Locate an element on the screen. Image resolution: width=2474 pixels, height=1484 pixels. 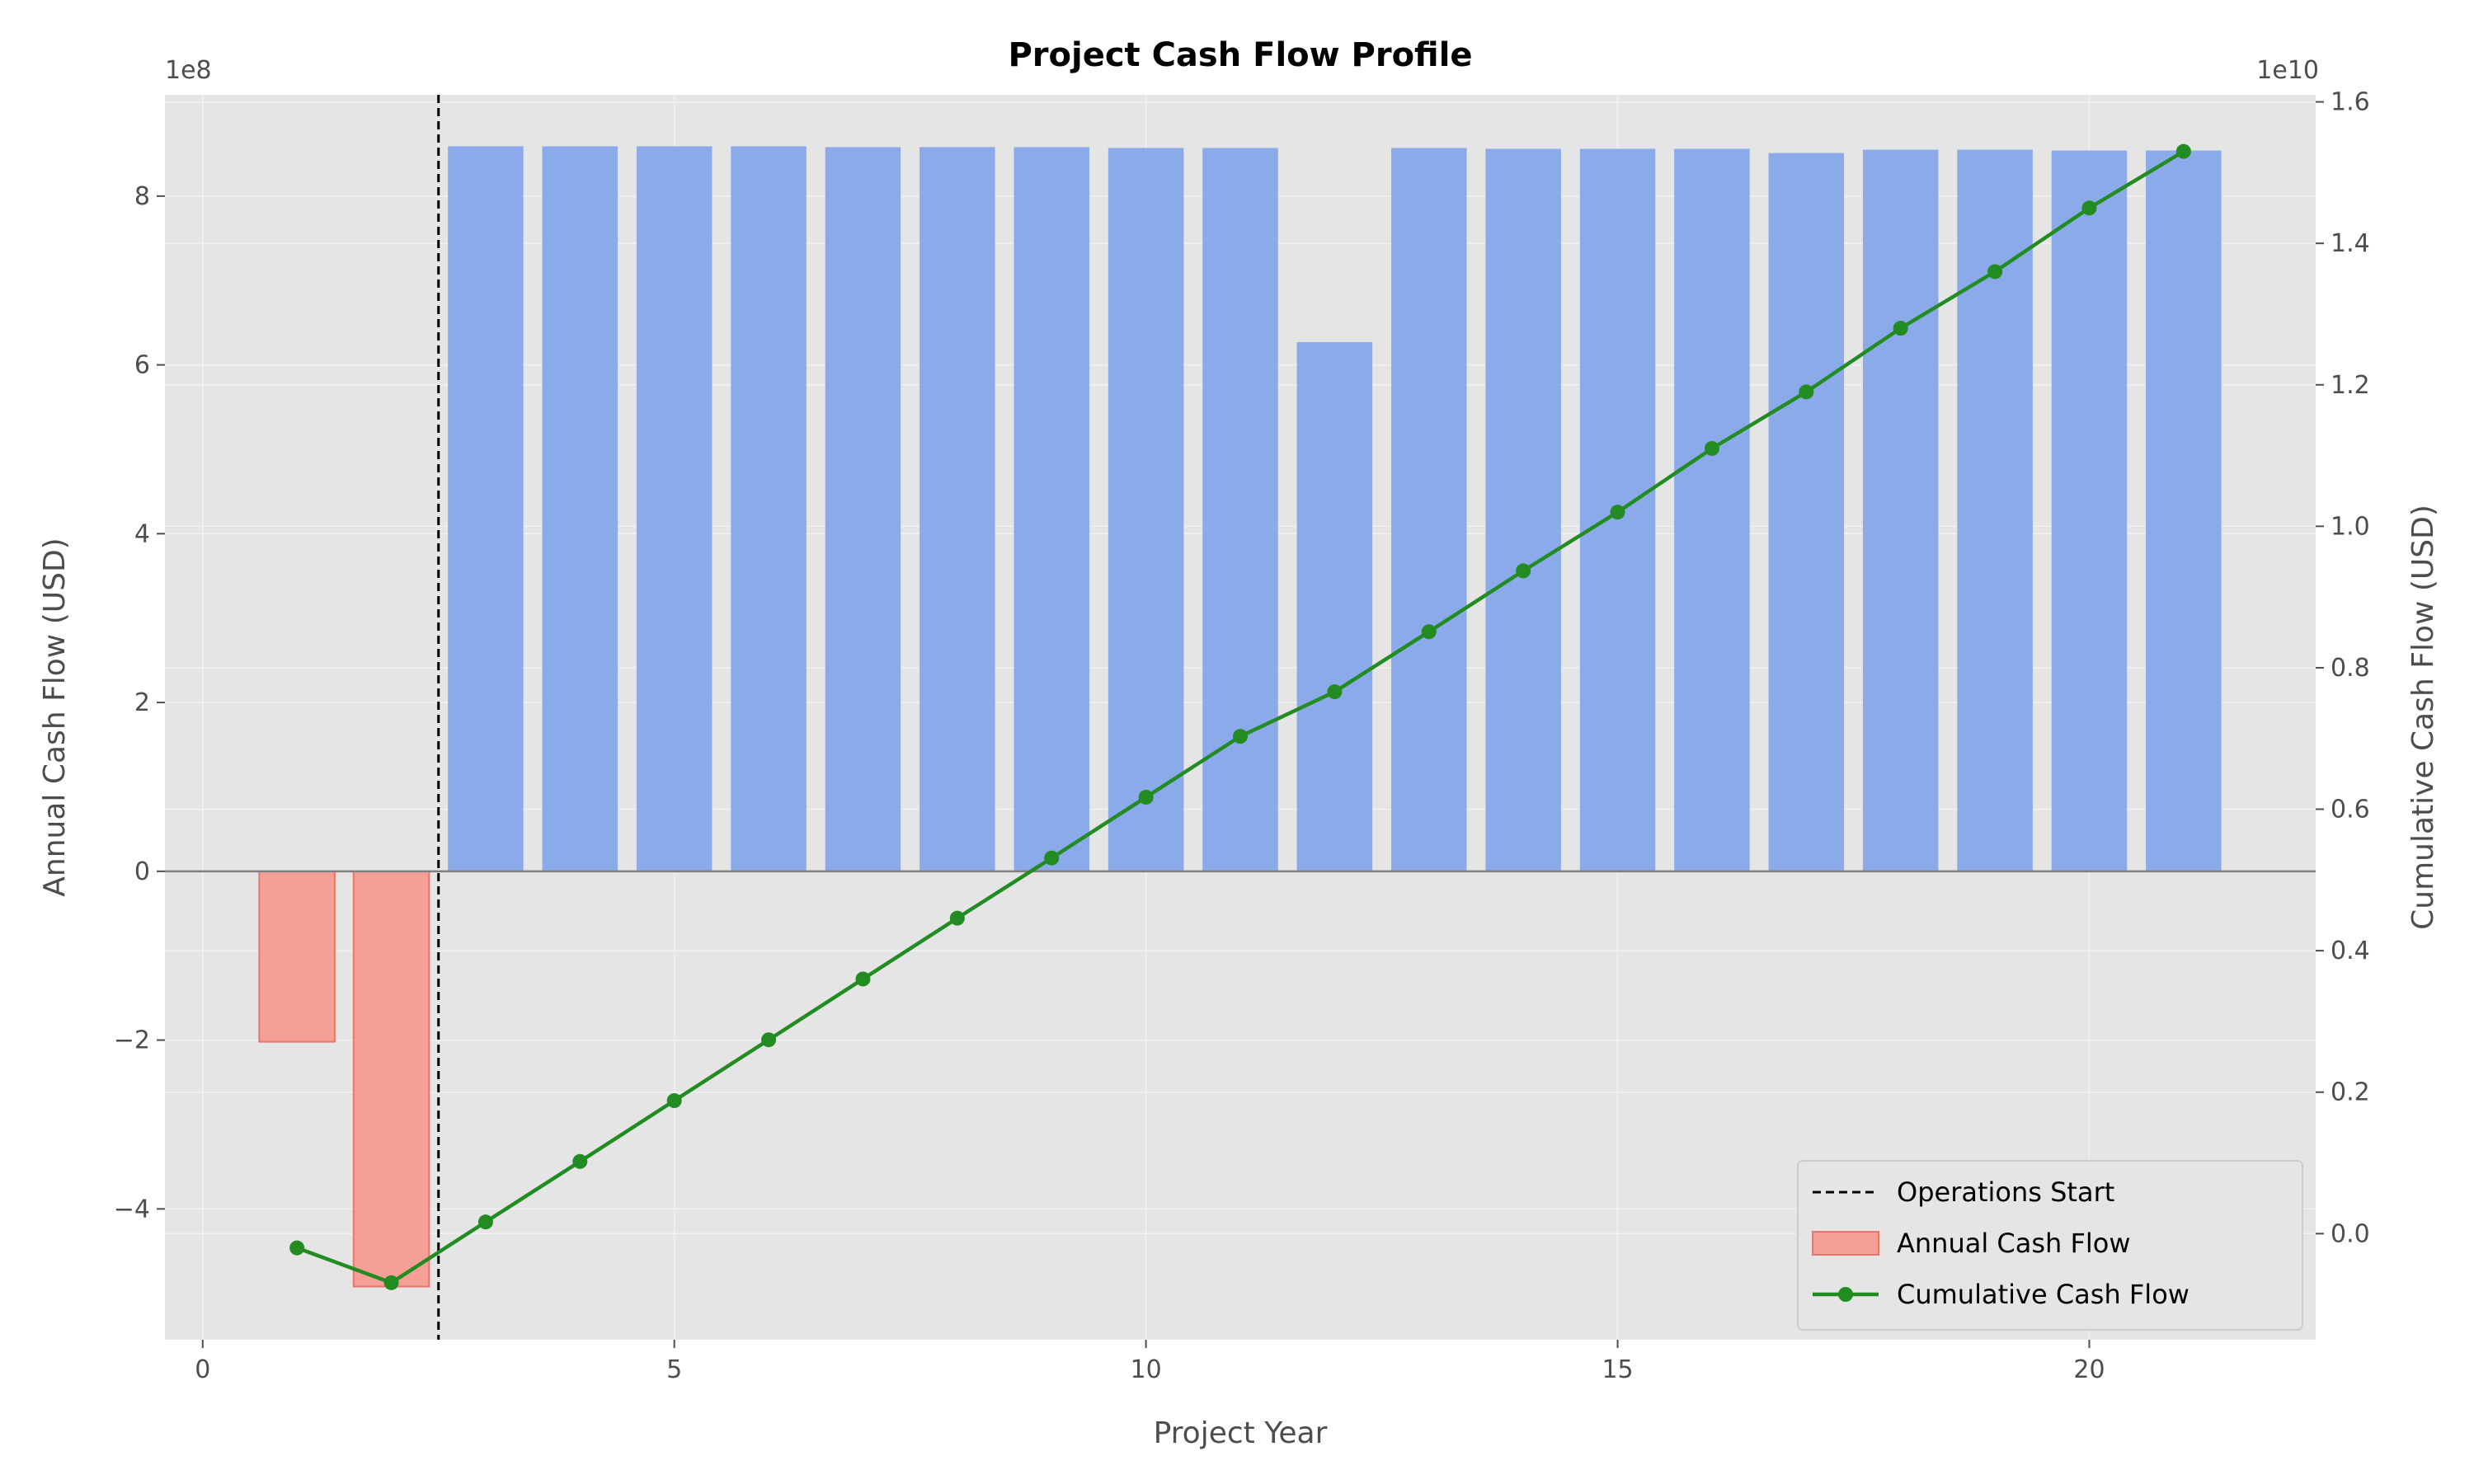
bottom-tick-label: 20 is located at coordinates (2089, 1369).